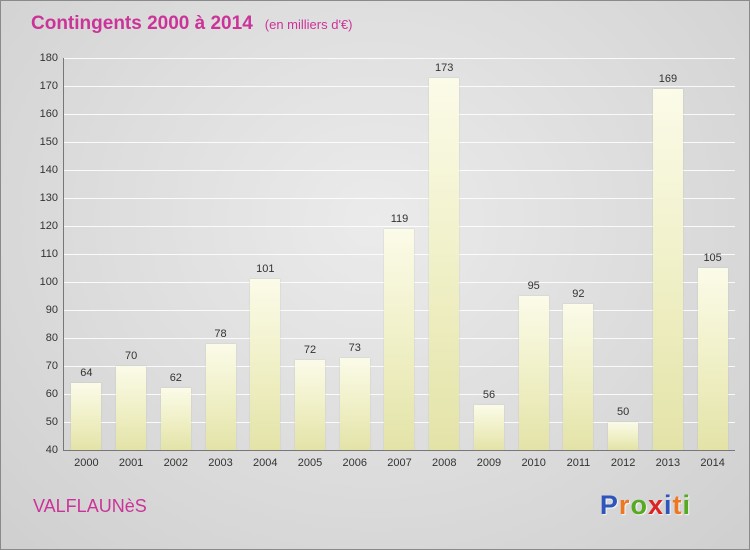 The width and height of the screenshot is (750, 550). What do you see at coordinates (354, 263) in the screenshot?
I see `bar-column: 73 2006` at bounding box center [354, 263].